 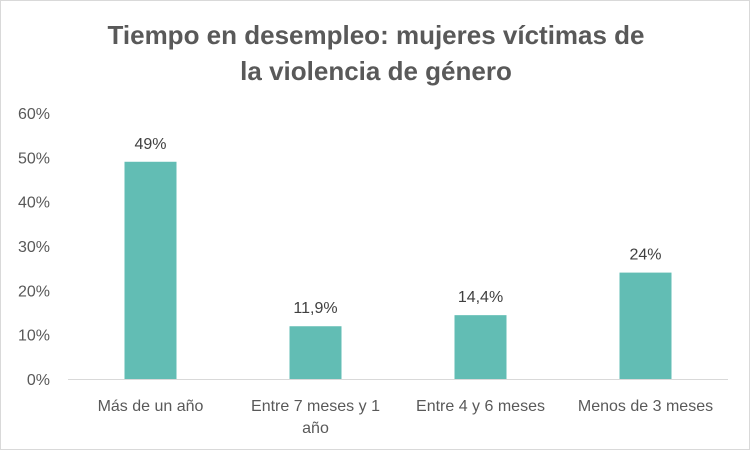 What do you see at coordinates (34, 114) in the screenshot?
I see `y-tick-label: 60%` at bounding box center [34, 114].